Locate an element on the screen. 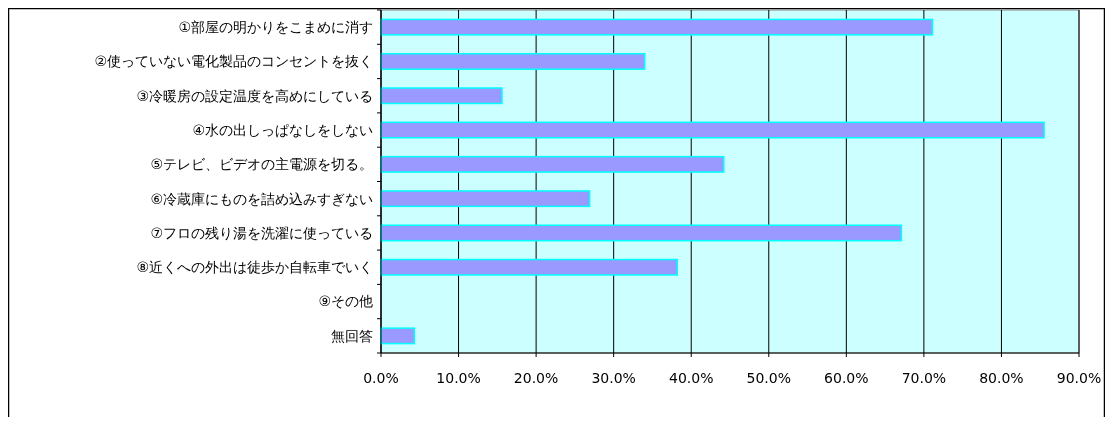  y-tick-label: ②使っていない電化製品のコンセントを抜く is located at coordinates (233, 61).